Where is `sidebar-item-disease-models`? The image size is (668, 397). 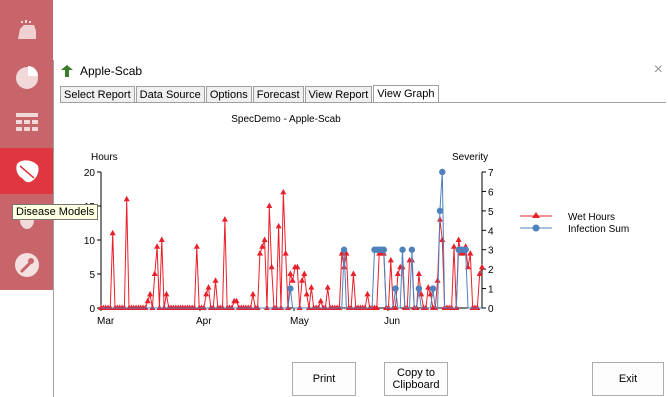
sidebar-item-disease-models is located at coordinates (26, 171).